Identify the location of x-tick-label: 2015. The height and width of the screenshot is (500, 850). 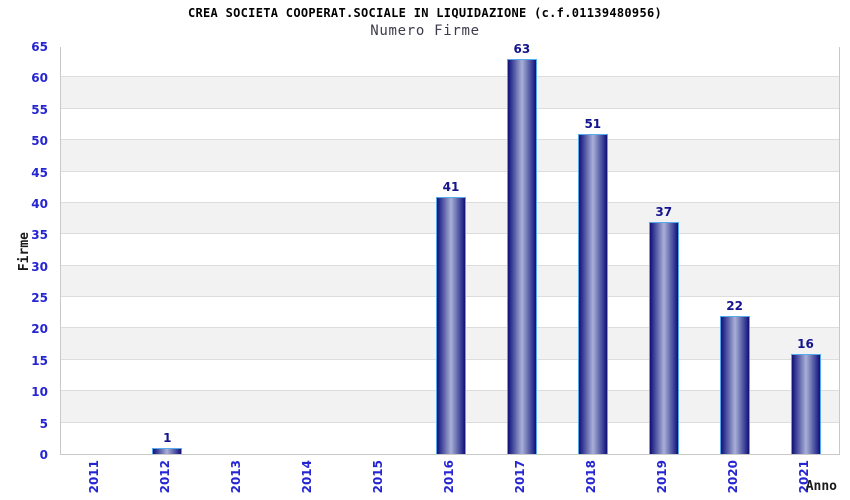
(378, 477).